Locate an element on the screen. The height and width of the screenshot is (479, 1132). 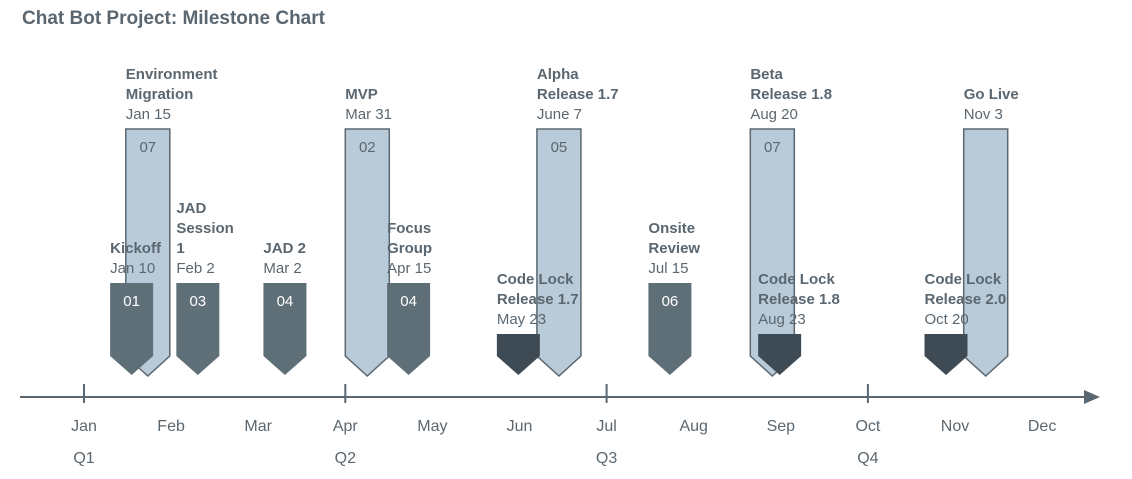
milestone-number: 05 is located at coordinates (559, 147).